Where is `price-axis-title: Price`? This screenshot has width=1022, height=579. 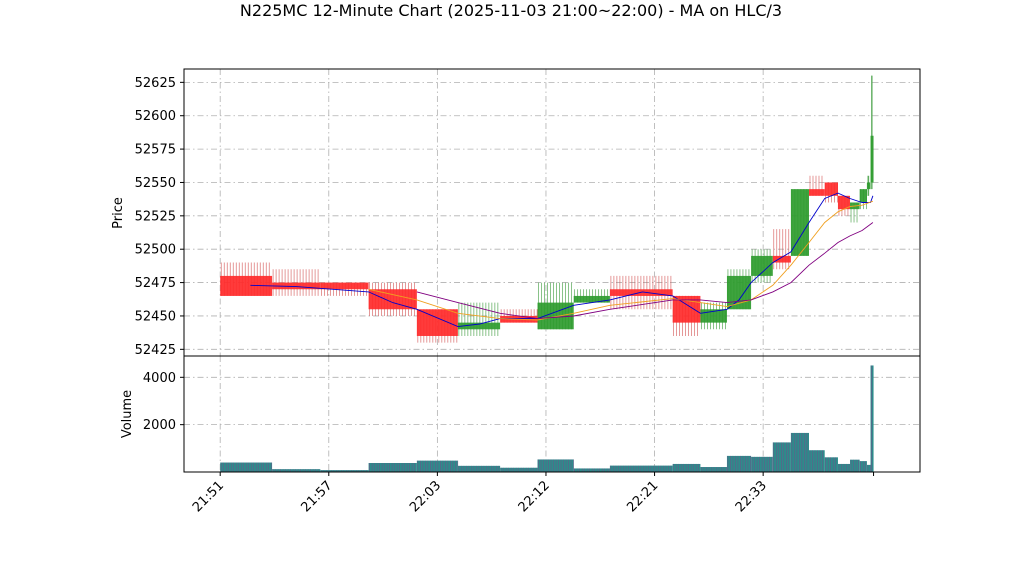
price-axis-title: Price is located at coordinates (118, 213).